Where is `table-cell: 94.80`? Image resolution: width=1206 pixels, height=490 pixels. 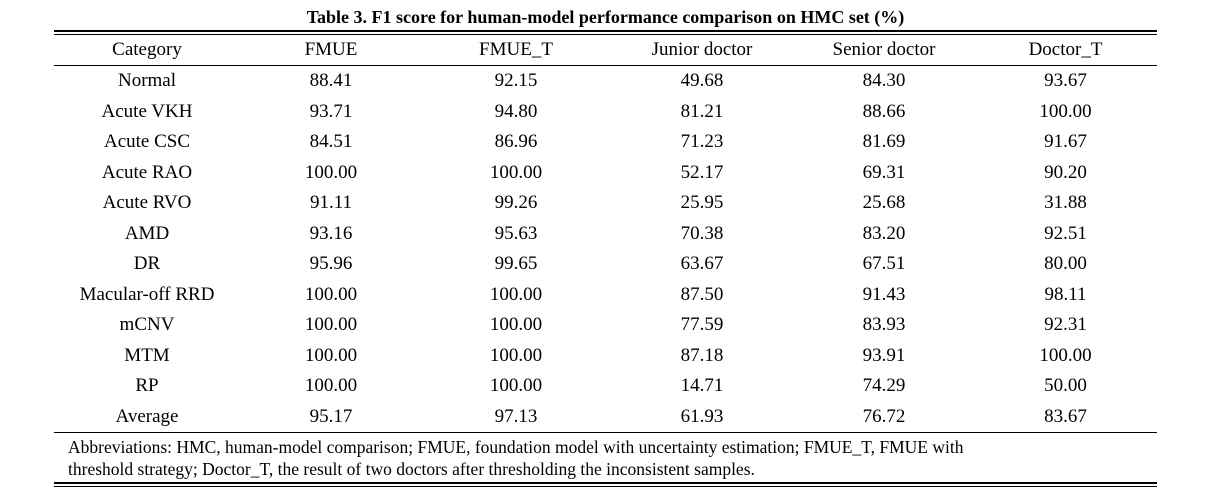 table-cell: 94.80 is located at coordinates (516, 111).